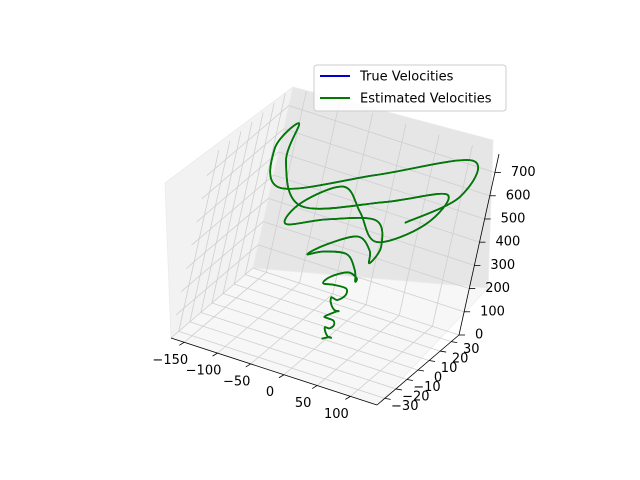 Image resolution: width=640 pixels, height=480 pixels. I want to click on y-tick-label: −10, so click(426, 387).